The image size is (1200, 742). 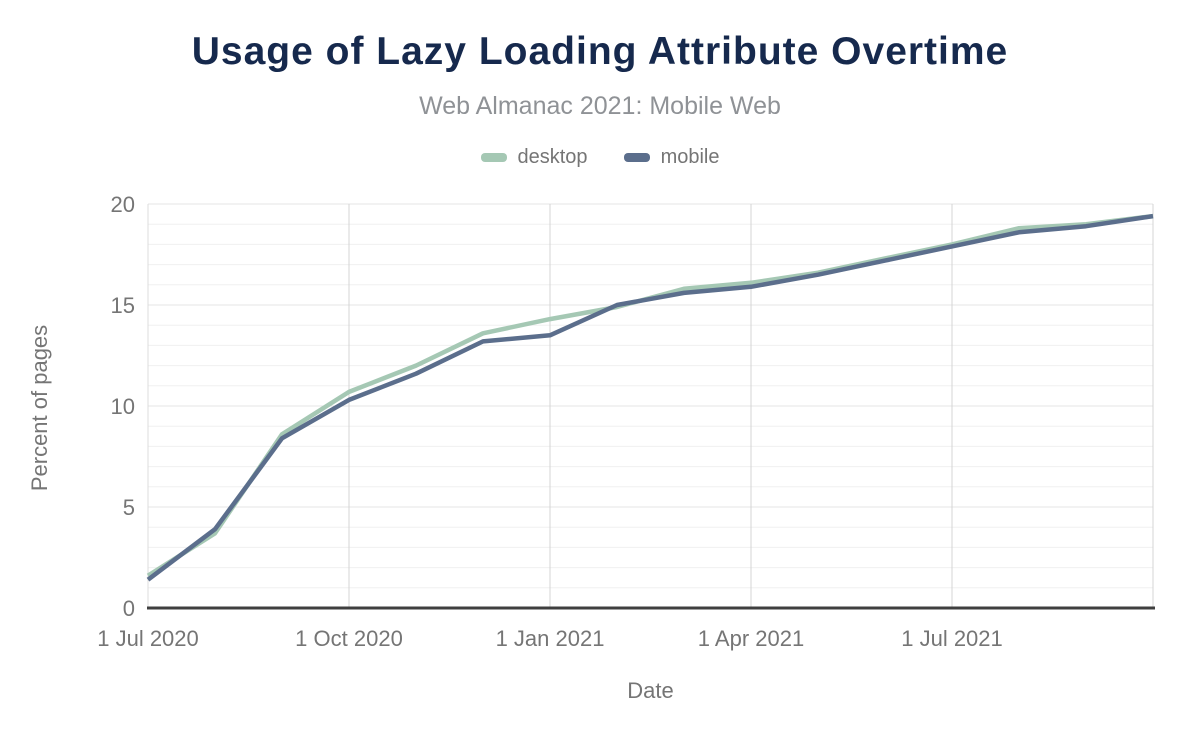 I want to click on x-tick-label: 1 Apr 2021, so click(x=751, y=638).